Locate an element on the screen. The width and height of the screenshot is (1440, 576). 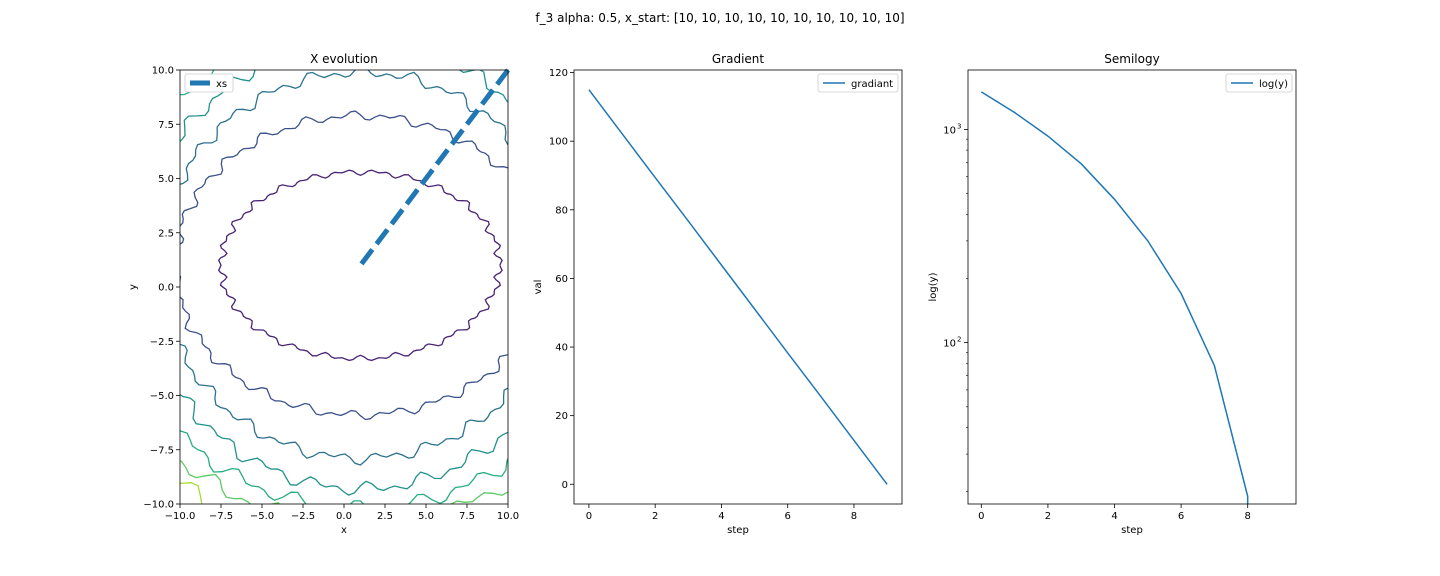
series-logy-line is located at coordinates (1114, 297).